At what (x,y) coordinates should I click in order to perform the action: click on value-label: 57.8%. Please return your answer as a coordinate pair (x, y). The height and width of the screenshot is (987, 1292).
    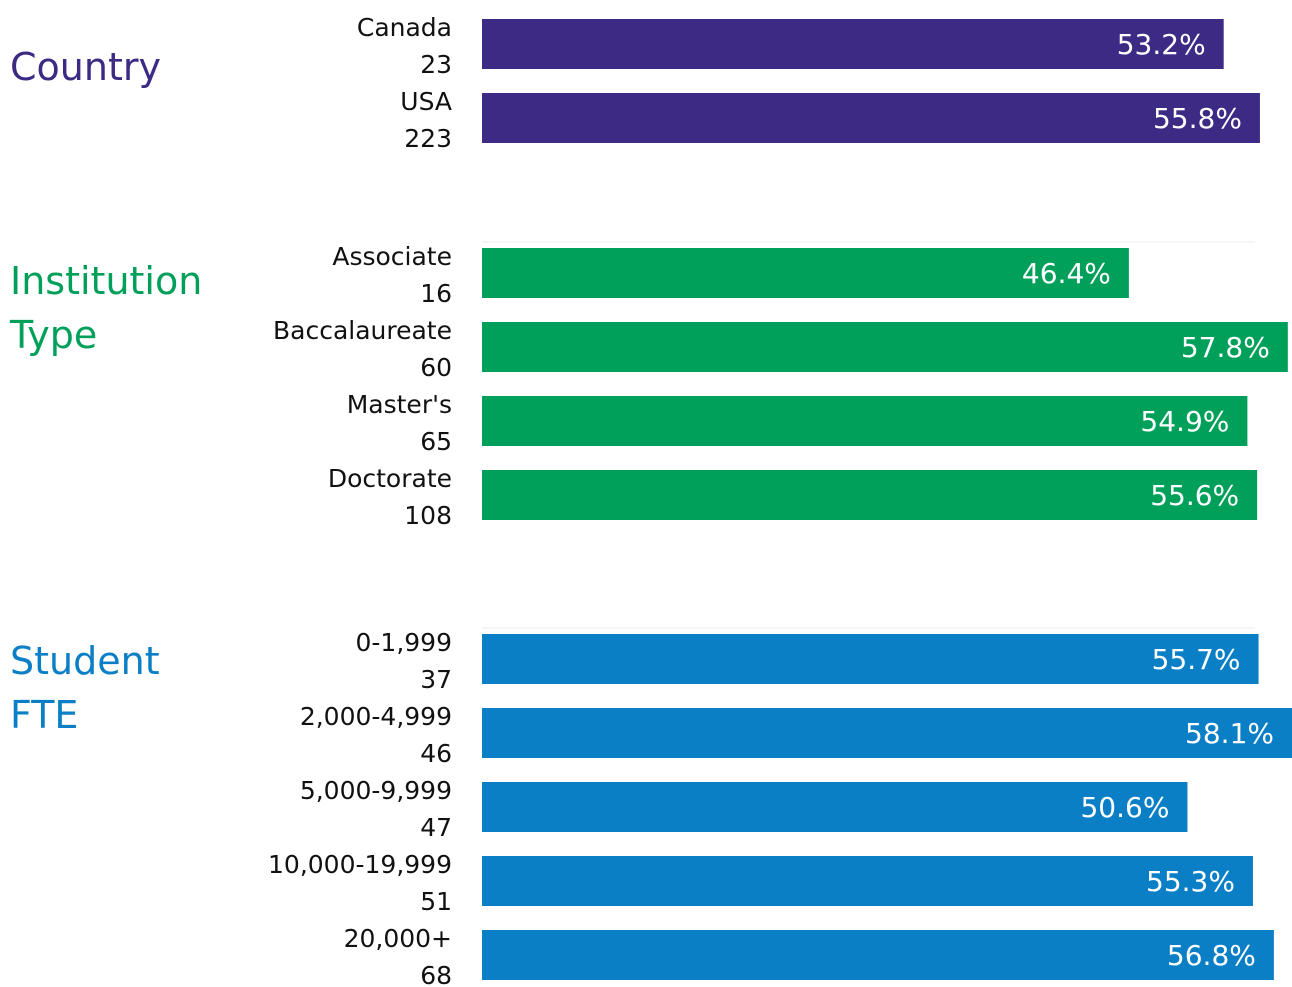
    Looking at the image, I should click on (1225, 347).